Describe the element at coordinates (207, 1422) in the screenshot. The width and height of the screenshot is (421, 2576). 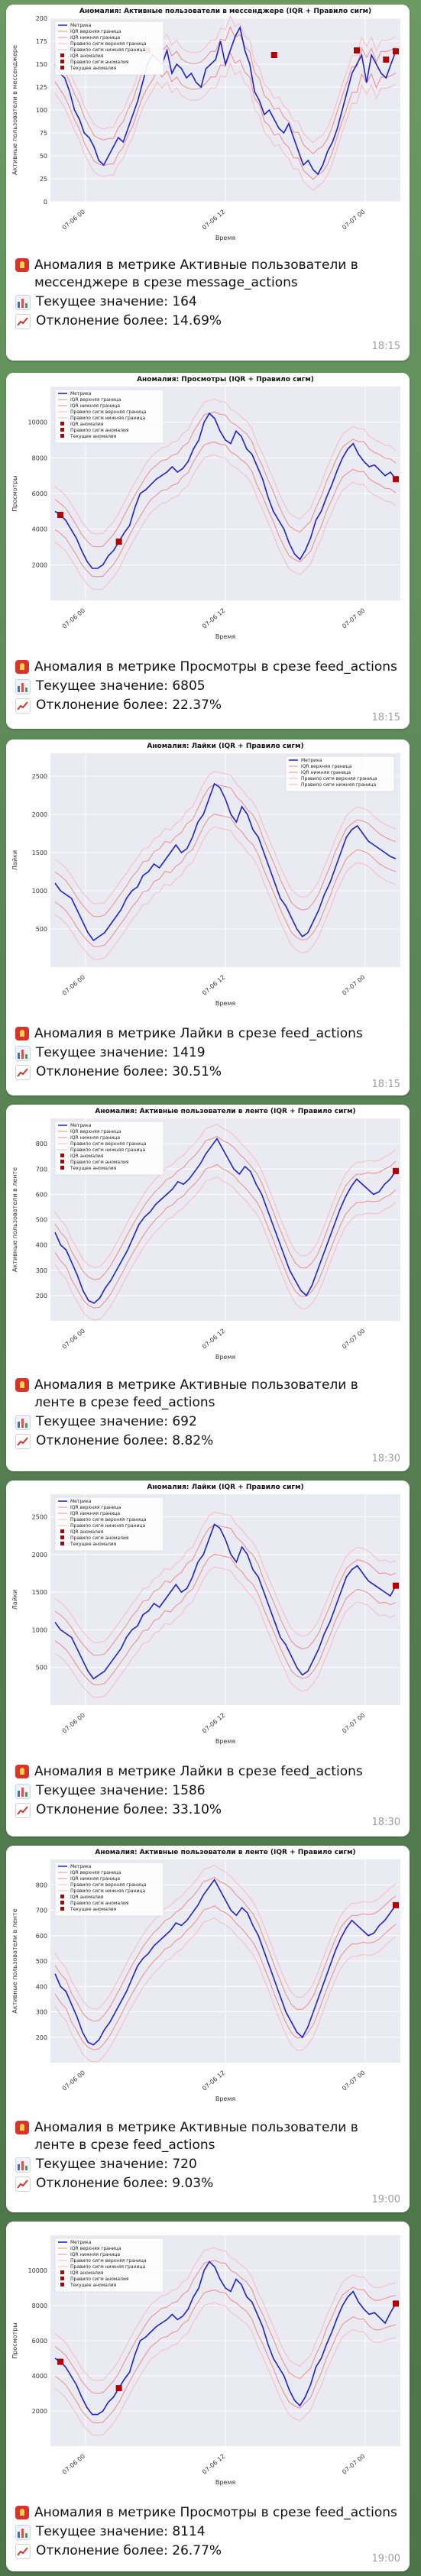
I see `current-value-line: Текущее значение: 692` at that location.